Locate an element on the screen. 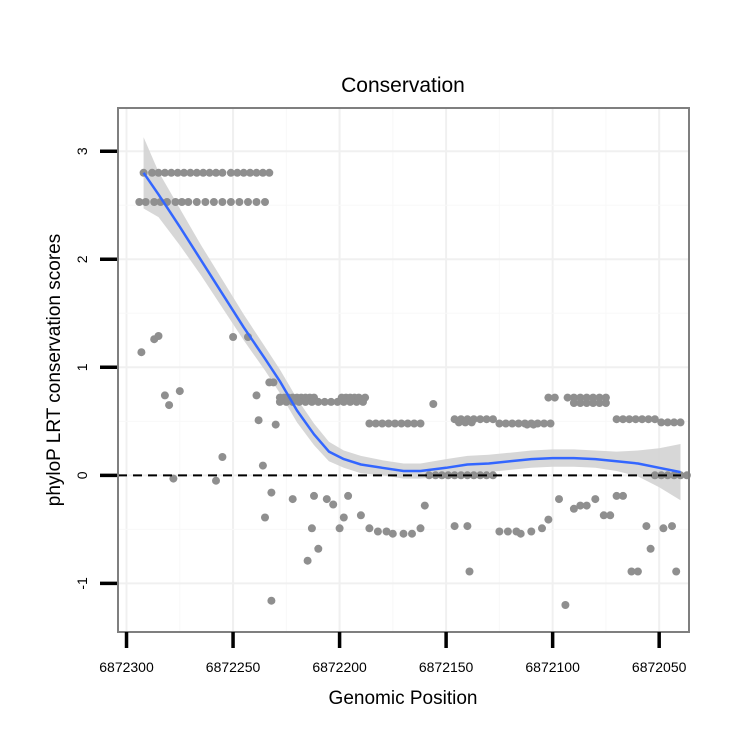 This screenshot has height=750, width=750. y-axis: -1 0 1 2 3 is located at coordinates (95, 368).